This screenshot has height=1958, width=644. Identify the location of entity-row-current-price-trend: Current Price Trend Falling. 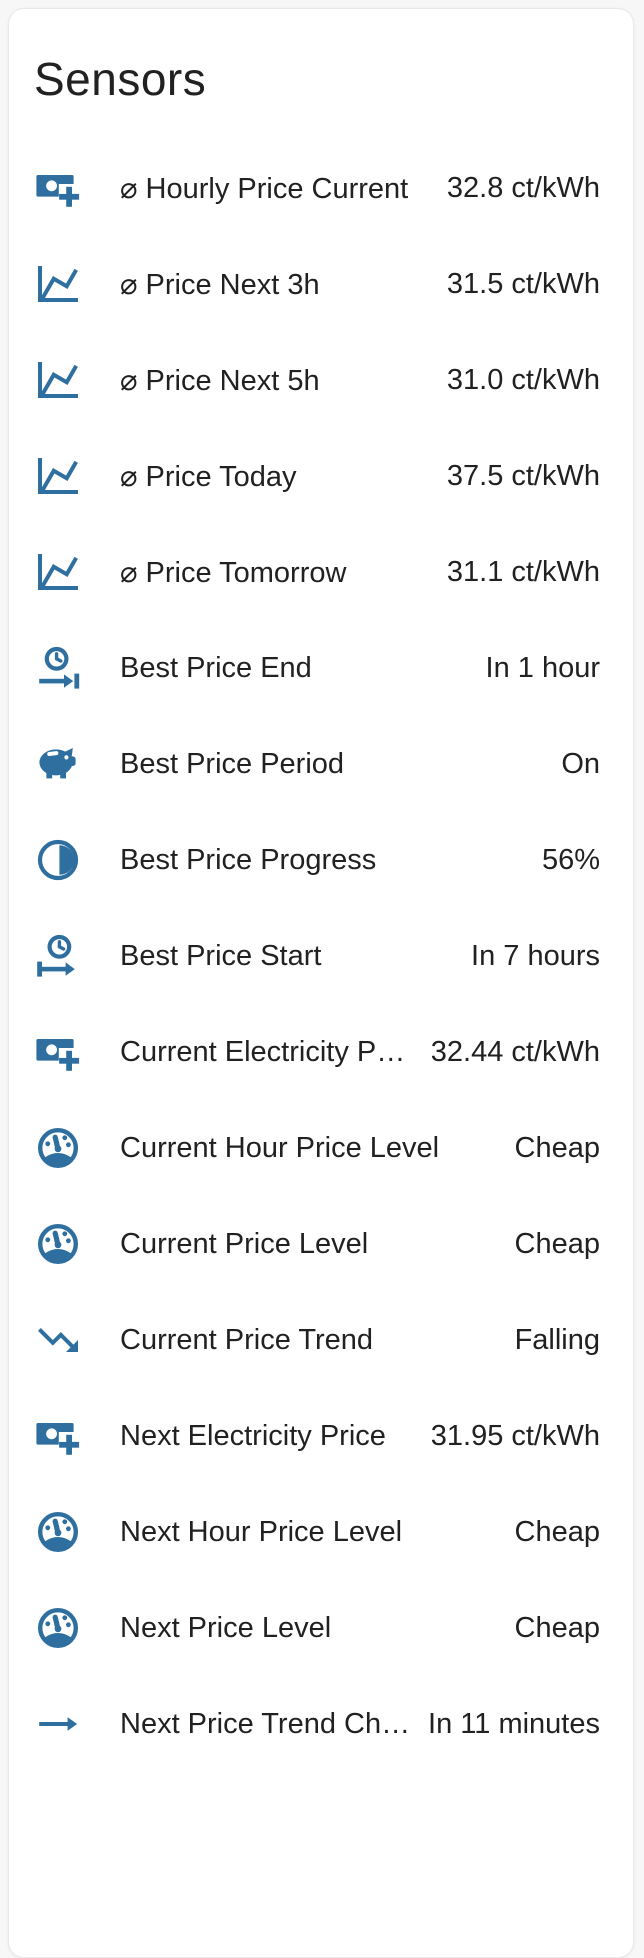
(321, 1340).